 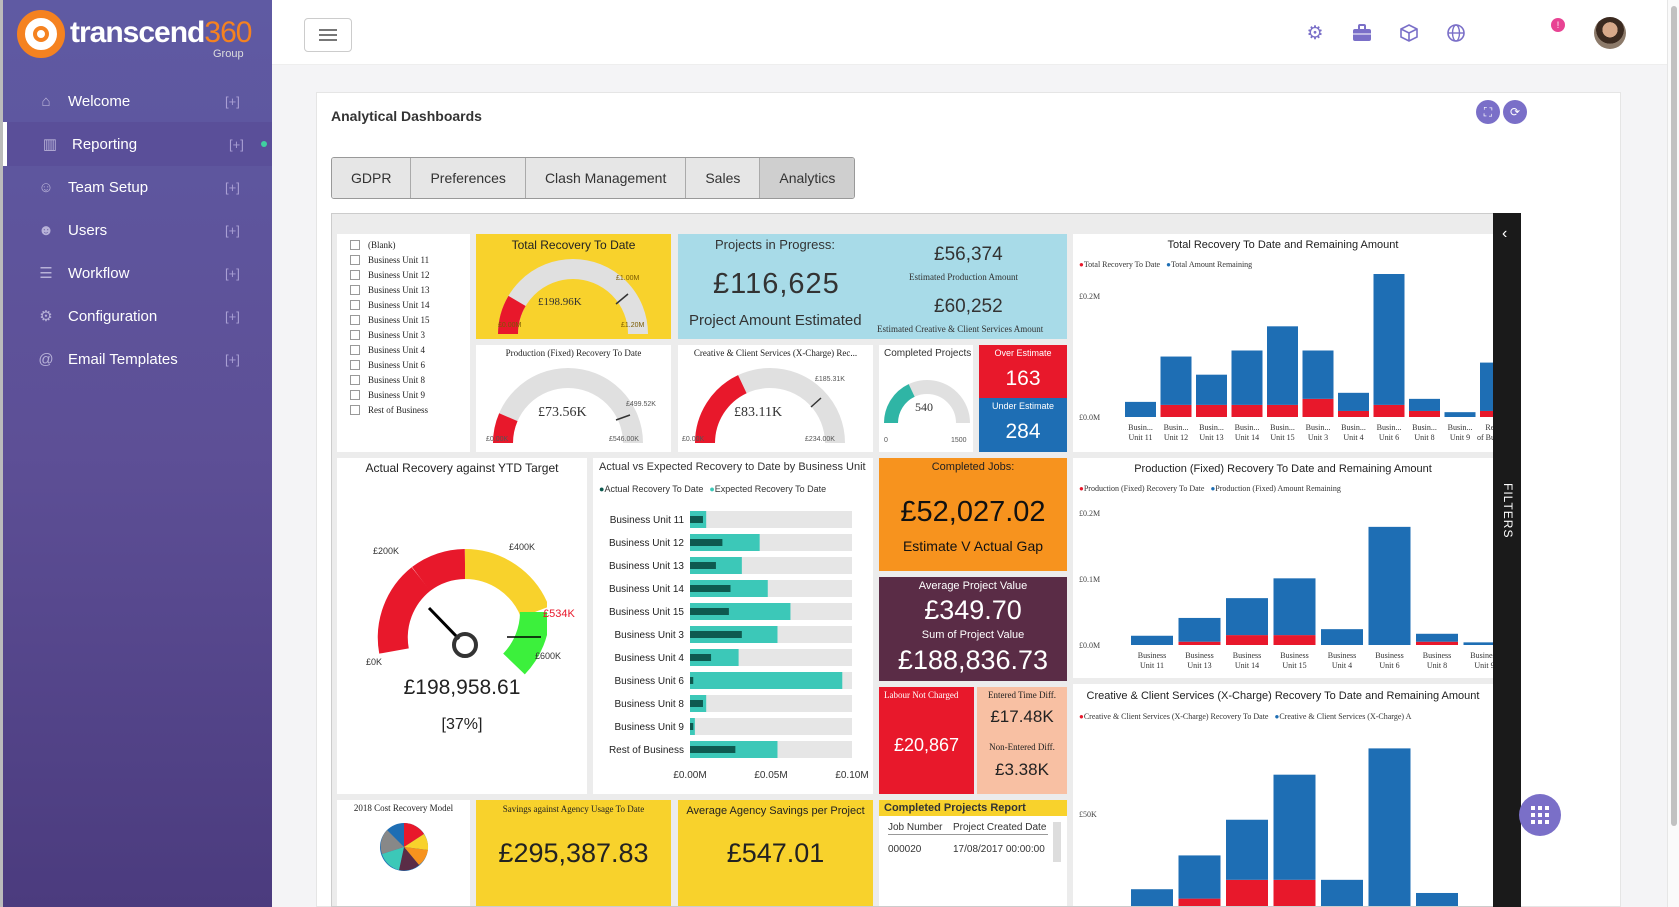 I want to click on filters-pane: ‹ FILTERS, so click(x=1507, y=560).